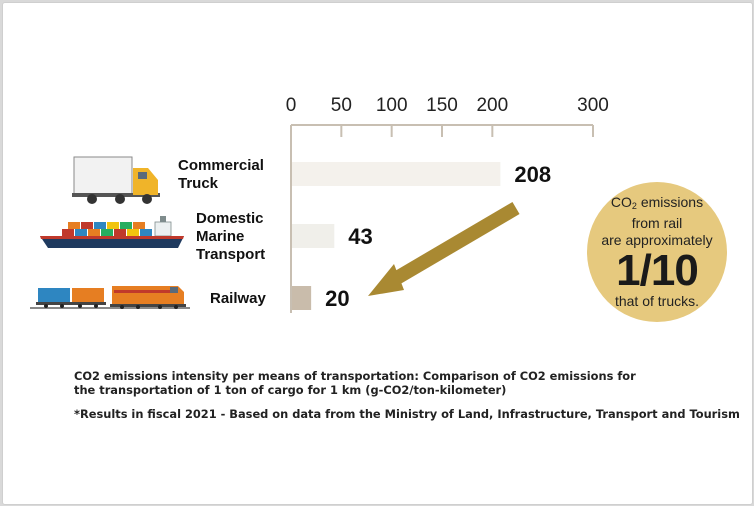 The width and height of the screenshot is (754, 506). Describe the element at coordinates (532, 174) in the screenshot. I see `value-label: 208` at that location.